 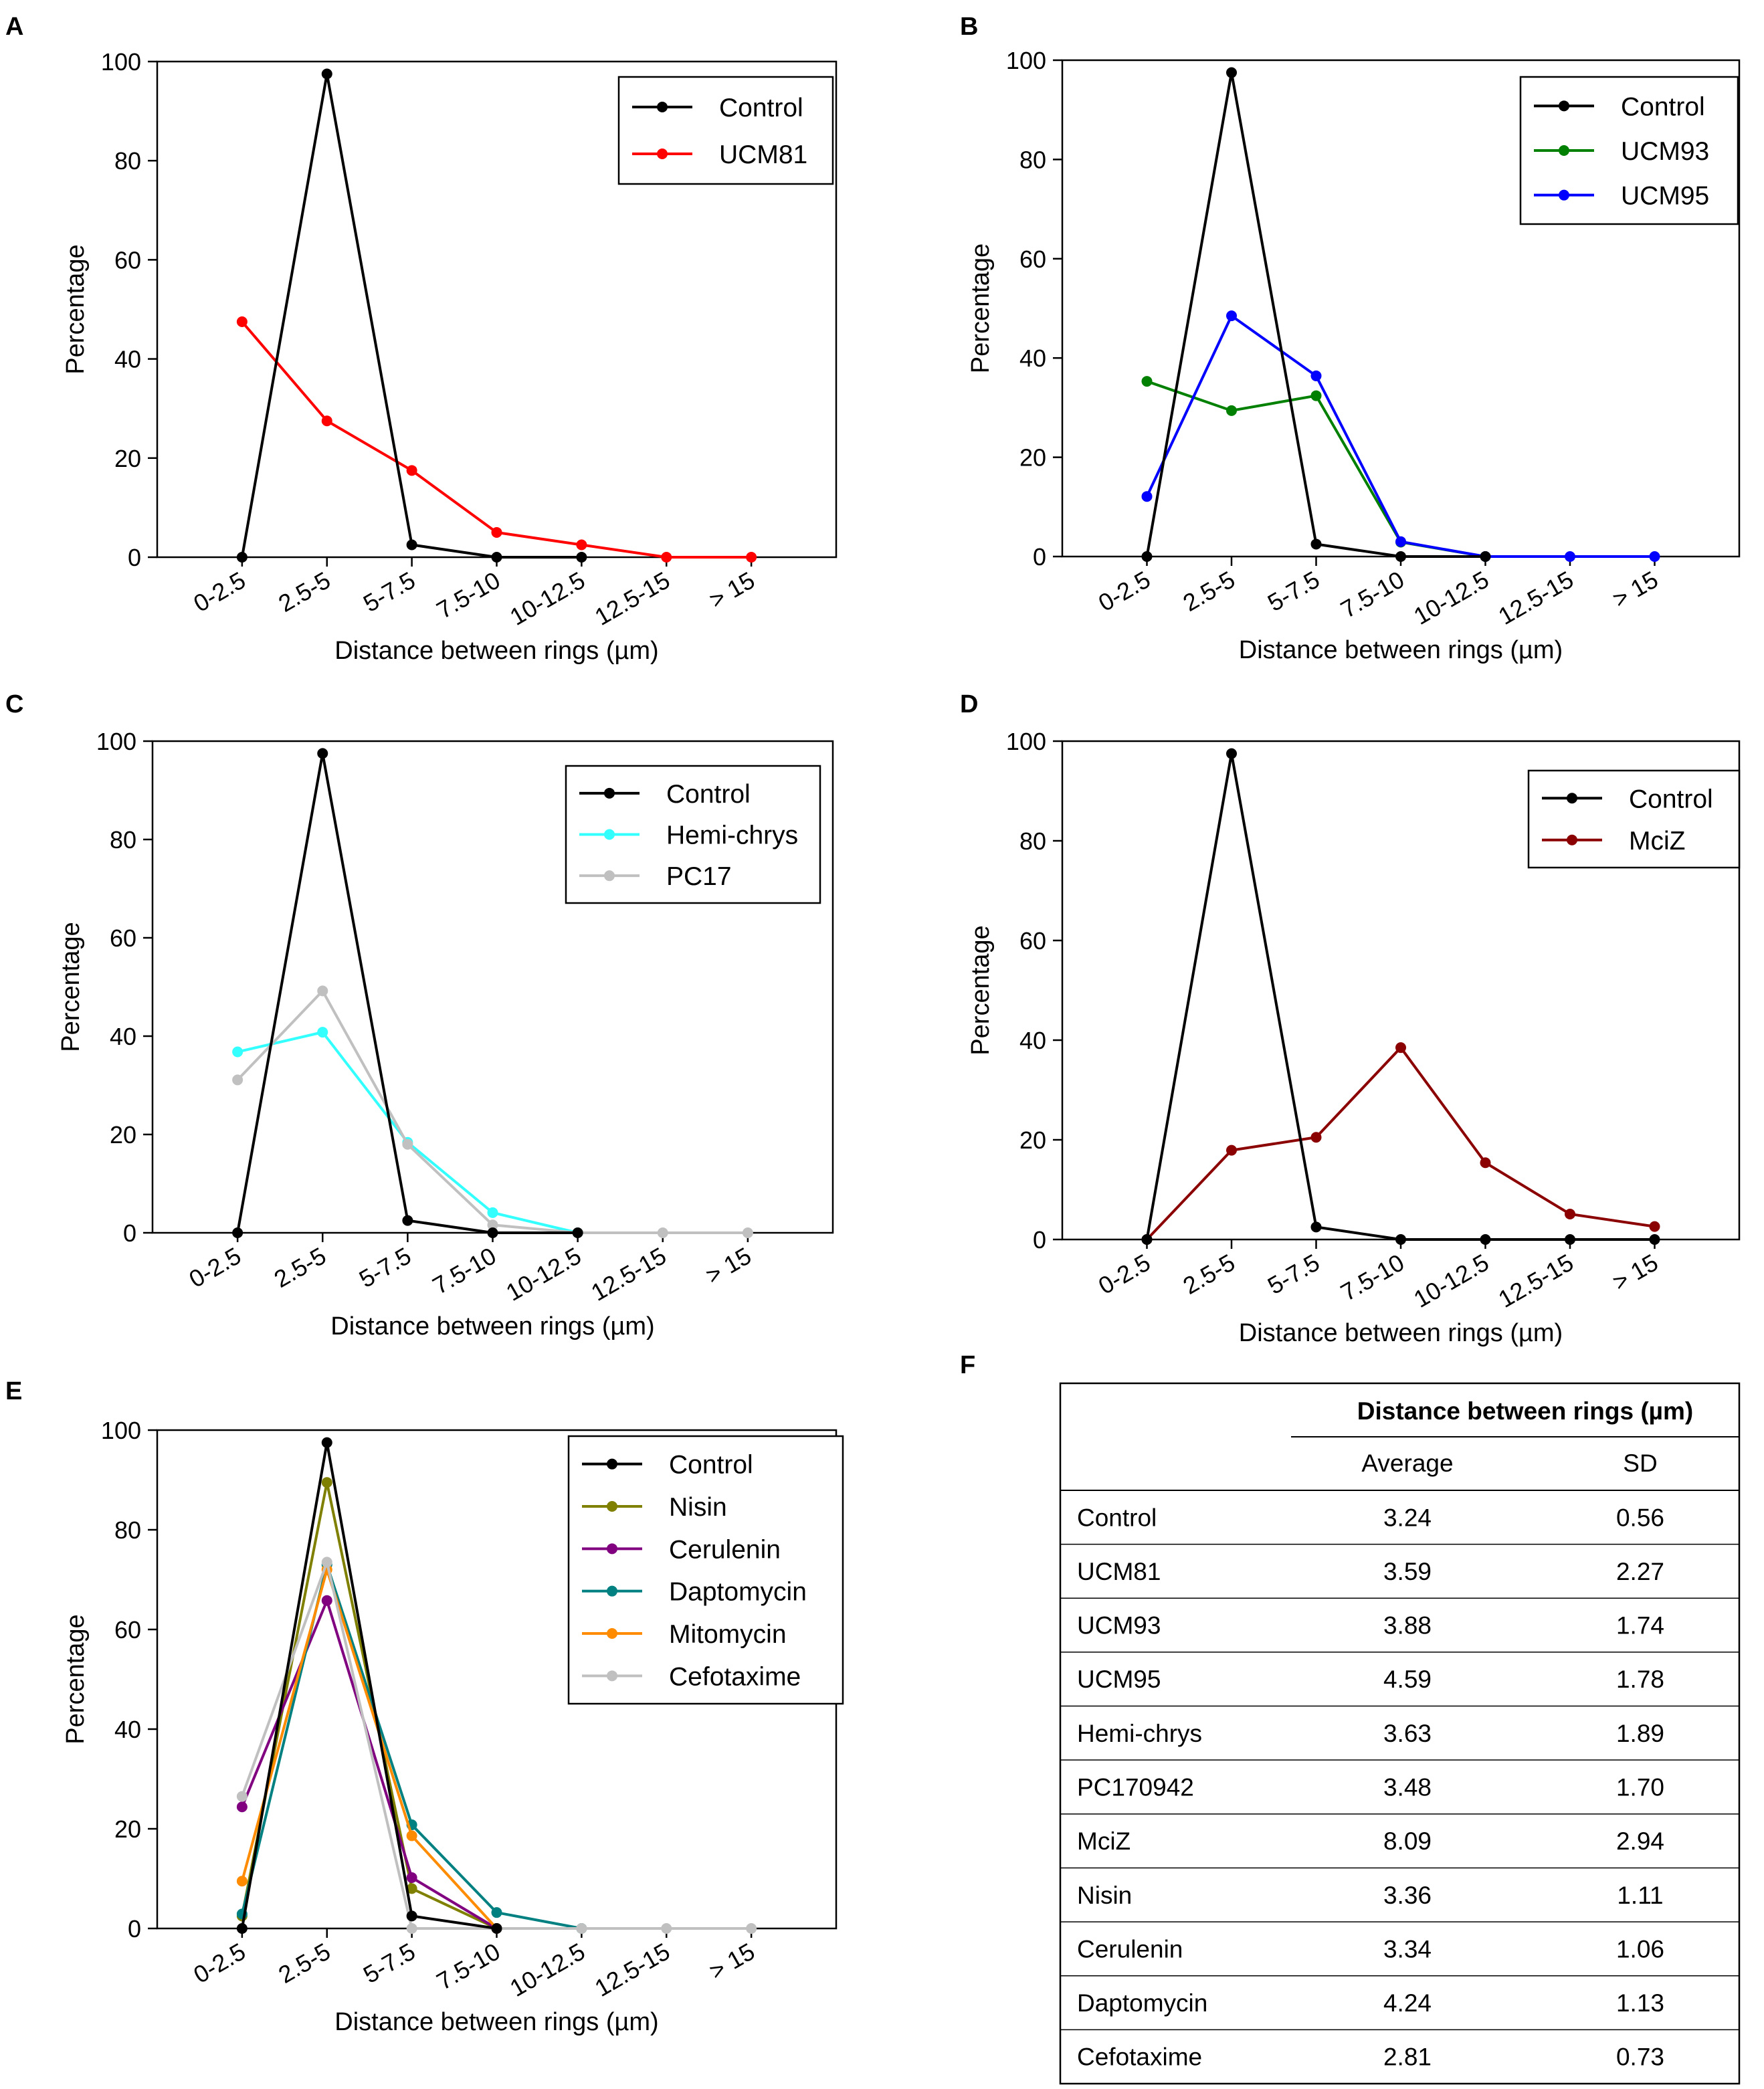 What do you see at coordinates (13, 1391) in the screenshot?
I see `panel-letter-e: E` at bounding box center [13, 1391].